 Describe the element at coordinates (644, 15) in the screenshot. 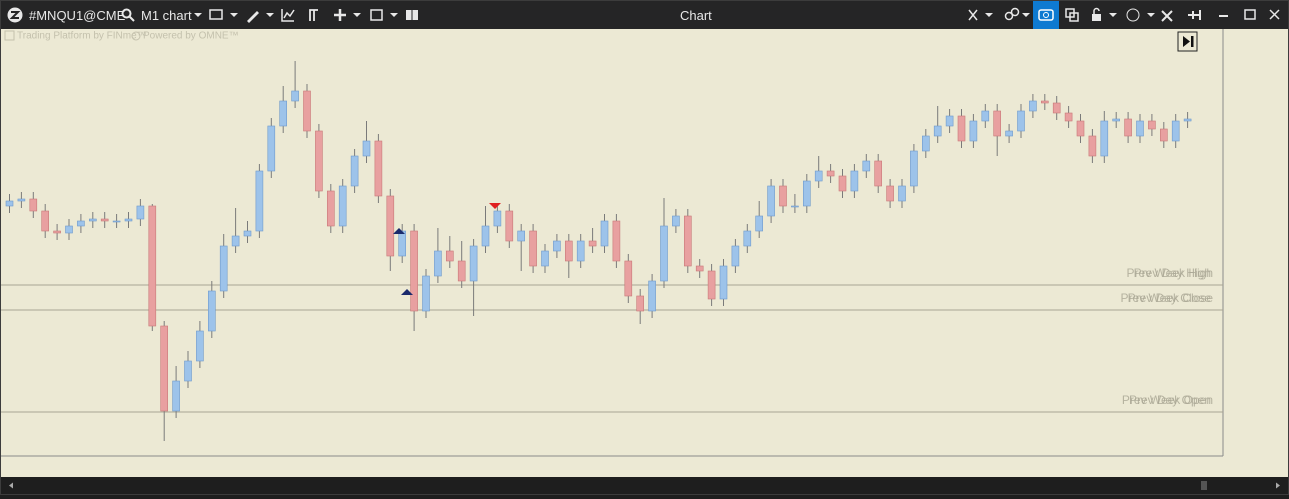

I see `toolbar: #MNQU1@CME M1 chart Chart` at that location.